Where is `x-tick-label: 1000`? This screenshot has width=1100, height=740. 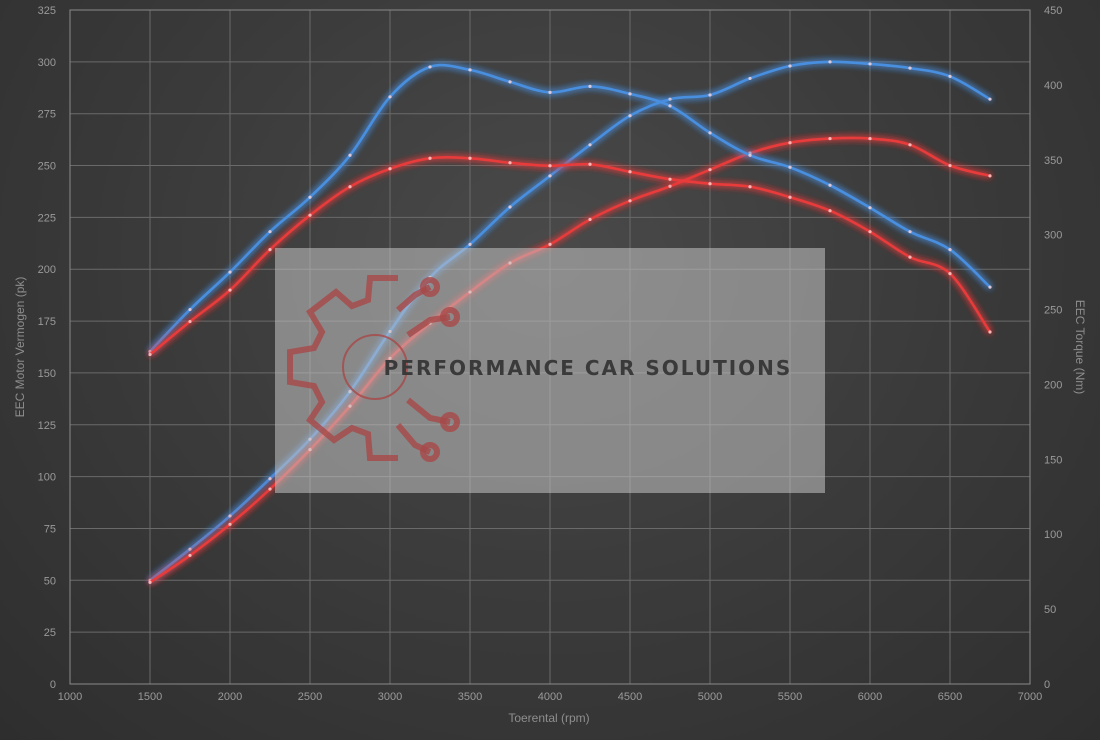
x-tick-label: 1000 is located at coordinates (70, 697).